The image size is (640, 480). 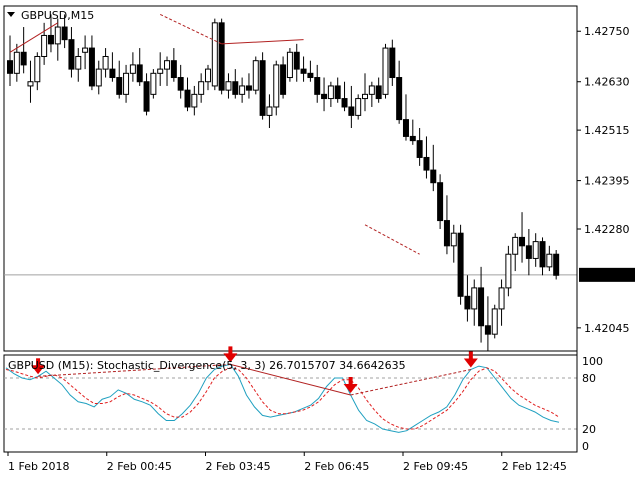 What do you see at coordinates (607, 229) in the screenshot?
I see `price-tick-label: 1.42280` at bounding box center [607, 229].